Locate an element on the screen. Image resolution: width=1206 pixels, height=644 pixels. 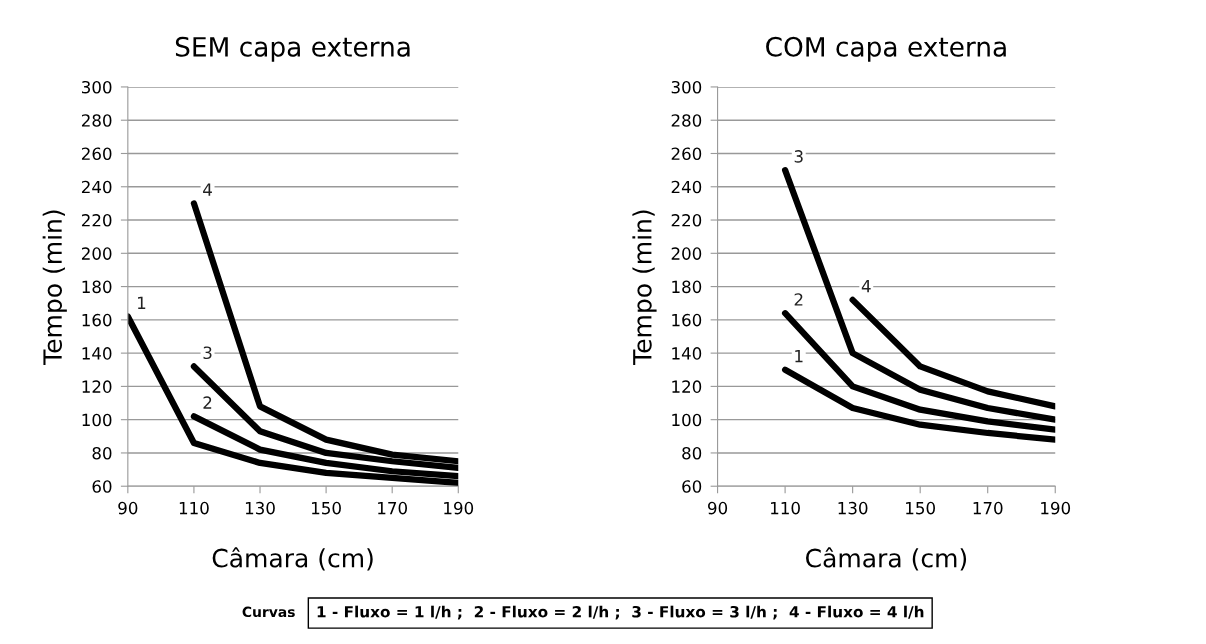
text: 1 - Fluxo = 1 l/h ; 2 - Fluxo = 2 l/h ; 3 - Fluxo = 3 l/h ; 4 - Fluxo = 4 l/h is located at coordinates (620, 612).